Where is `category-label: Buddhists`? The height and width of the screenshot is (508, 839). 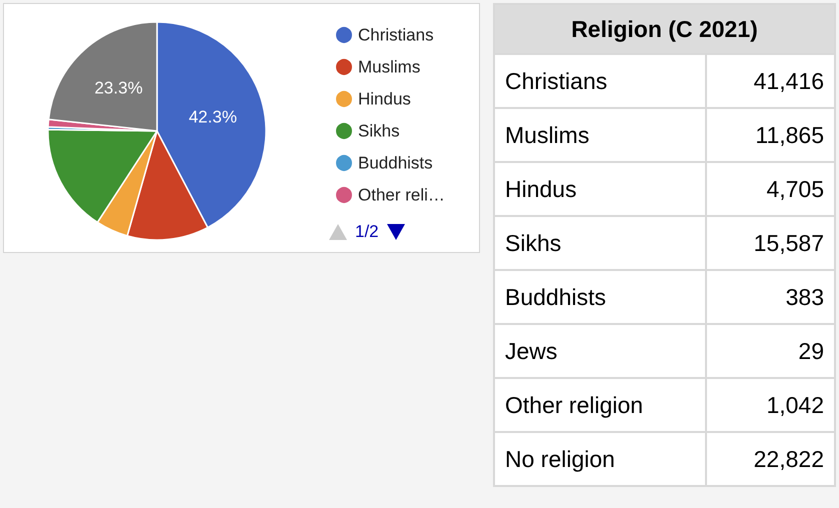 category-label: Buddhists is located at coordinates (600, 297).